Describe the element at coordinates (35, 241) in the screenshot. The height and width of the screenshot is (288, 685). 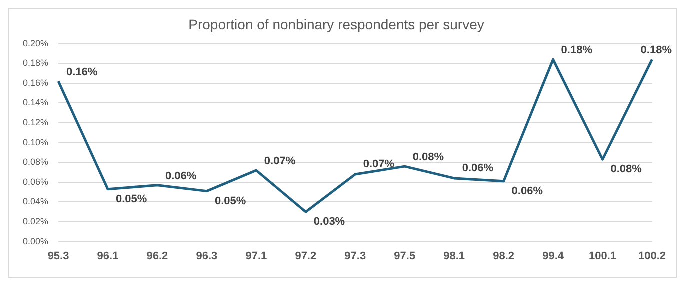
I see `y-tick-label: 0.00%` at that location.